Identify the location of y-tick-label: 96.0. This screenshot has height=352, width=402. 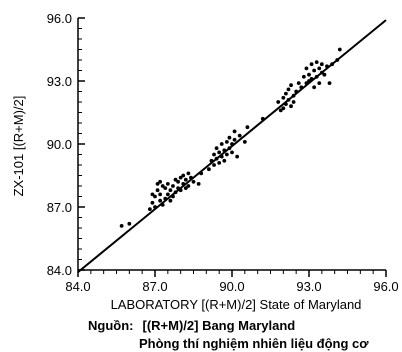
(59, 18).